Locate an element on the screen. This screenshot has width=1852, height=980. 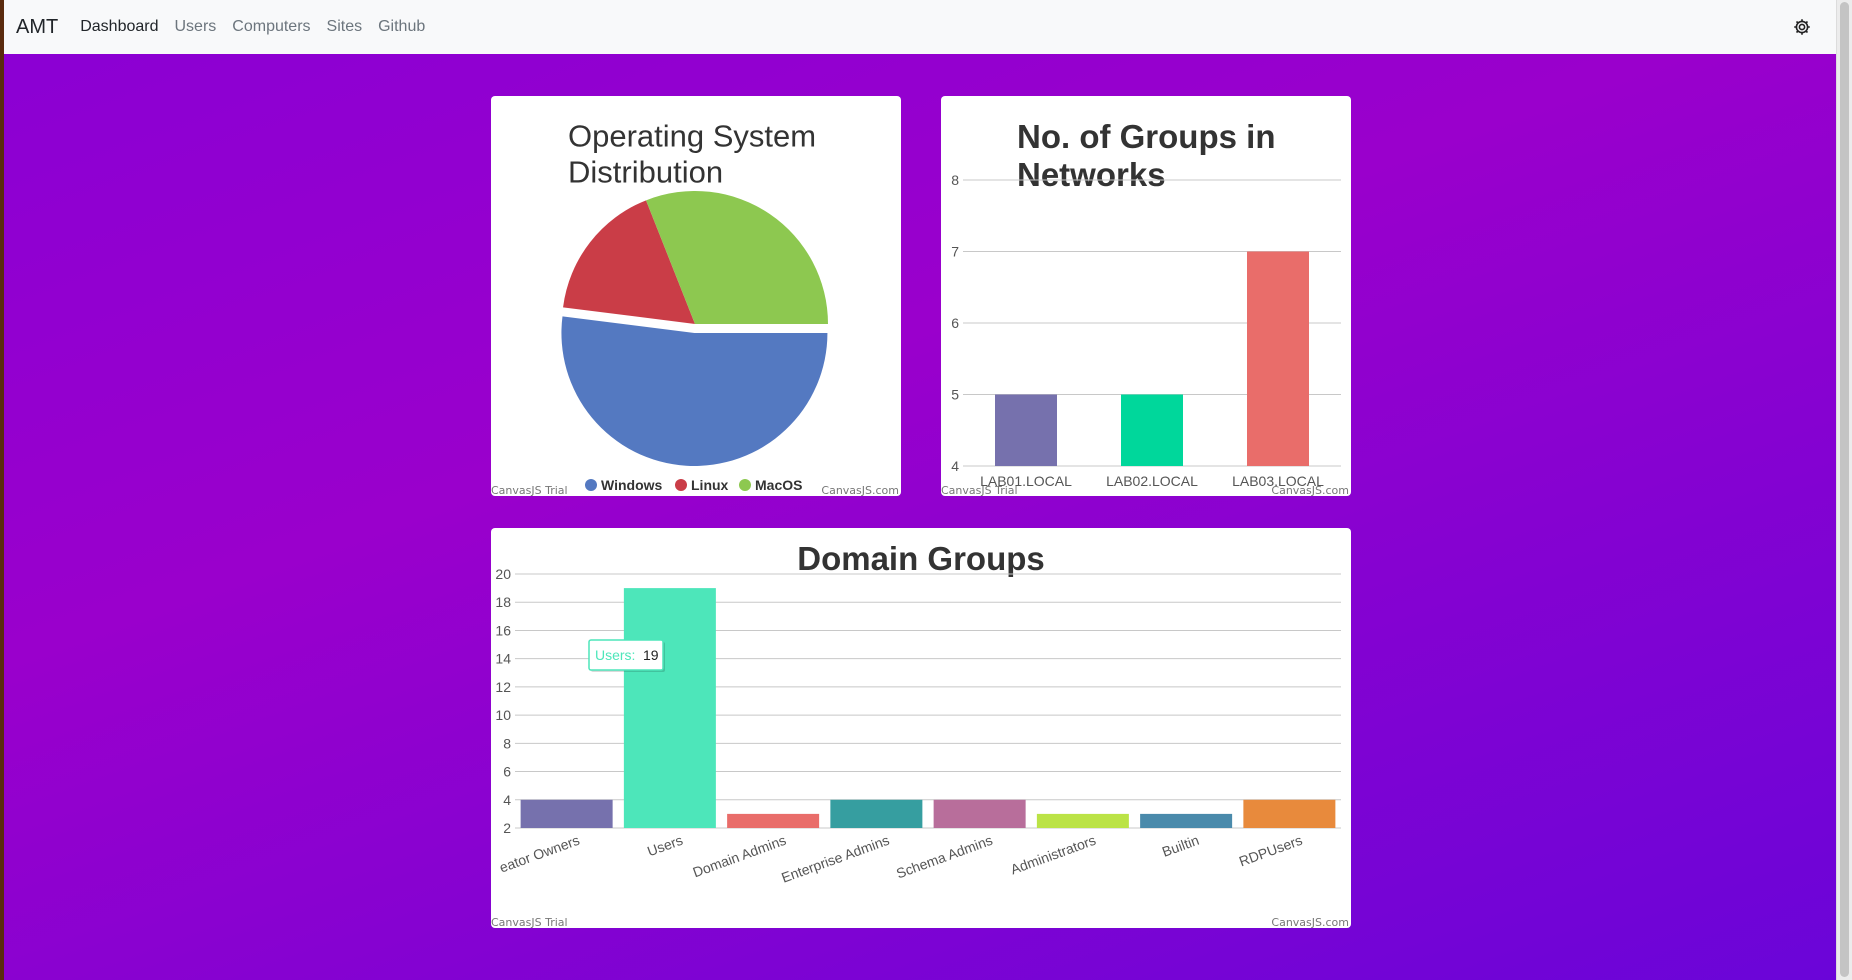
nav-users: Users is located at coordinates (195, 26).